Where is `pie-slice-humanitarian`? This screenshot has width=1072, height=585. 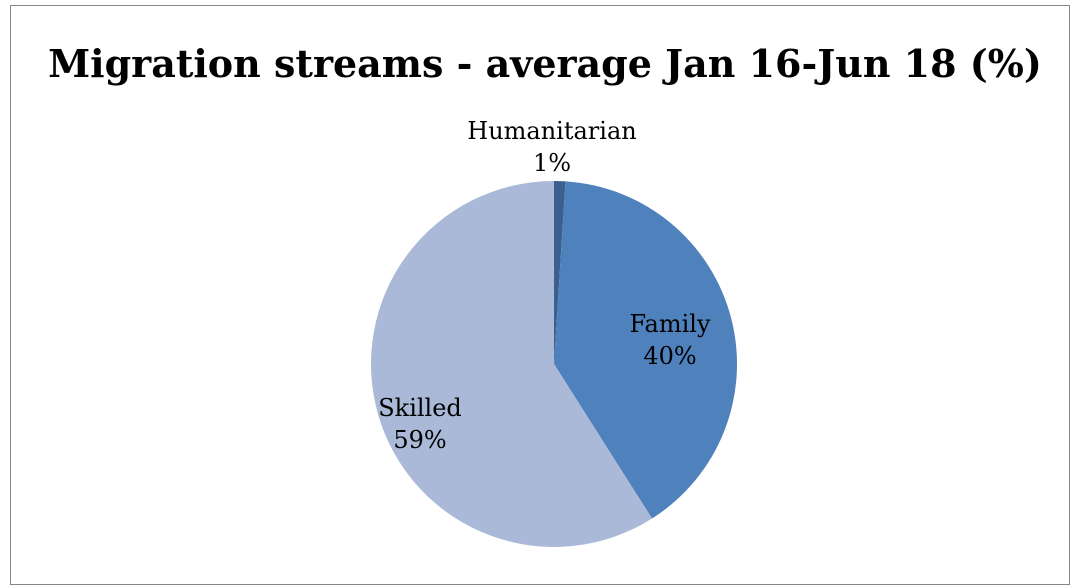 pie-slice-humanitarian is located at coordinates (560, 272).